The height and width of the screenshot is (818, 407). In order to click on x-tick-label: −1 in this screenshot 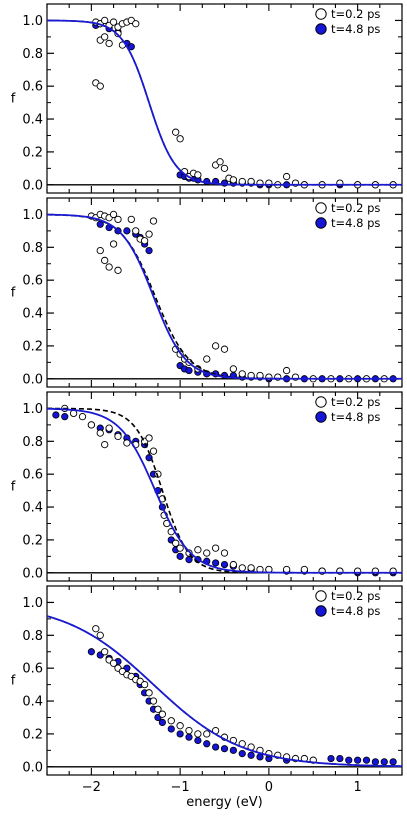, I will do `click(180, 787)`.